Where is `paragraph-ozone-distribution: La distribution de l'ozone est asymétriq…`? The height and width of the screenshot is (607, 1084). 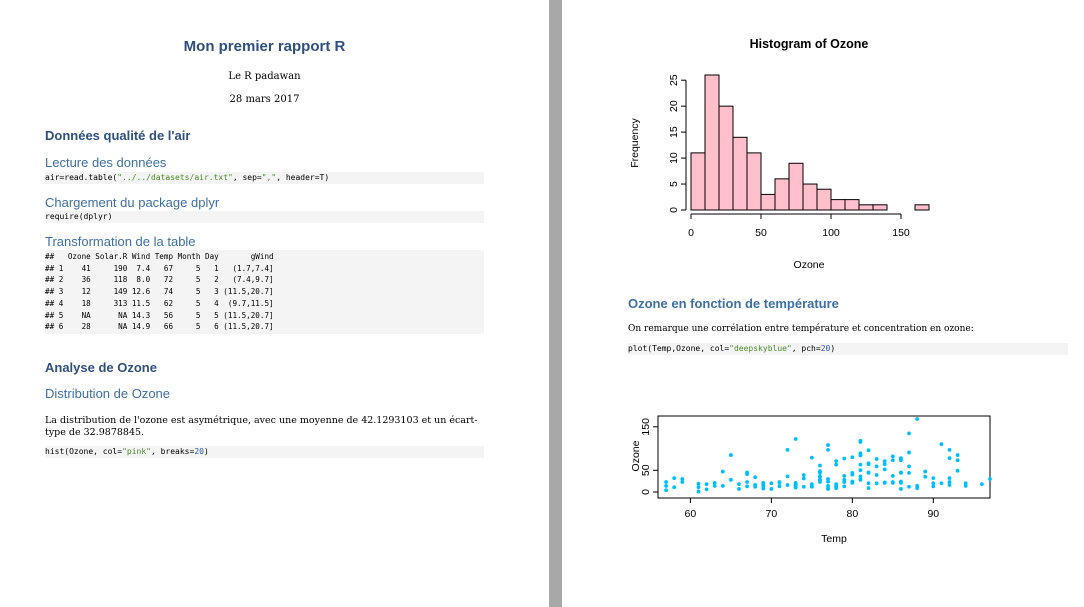
paragraph-ozone-distribution: La distribution de l'ozone est asymétriq… is located at coordinates (261, 426).